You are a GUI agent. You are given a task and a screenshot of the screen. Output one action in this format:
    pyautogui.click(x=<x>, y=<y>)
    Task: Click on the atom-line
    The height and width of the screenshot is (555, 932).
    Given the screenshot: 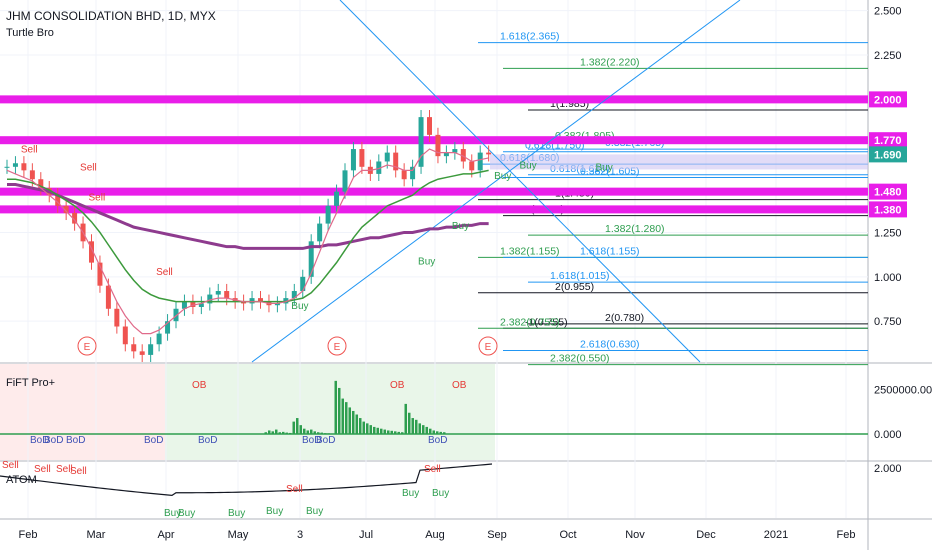 What is the action you would take?
    pyautogui.click(x=246, y=480)
    